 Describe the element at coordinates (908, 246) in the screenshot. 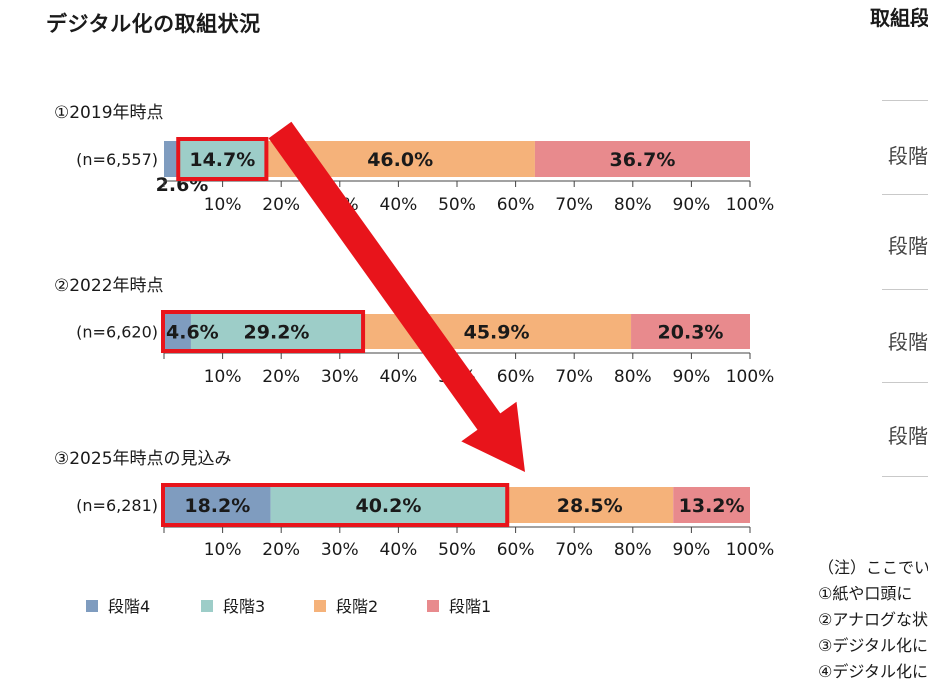

I see `stage-label: 段階3` at that location.